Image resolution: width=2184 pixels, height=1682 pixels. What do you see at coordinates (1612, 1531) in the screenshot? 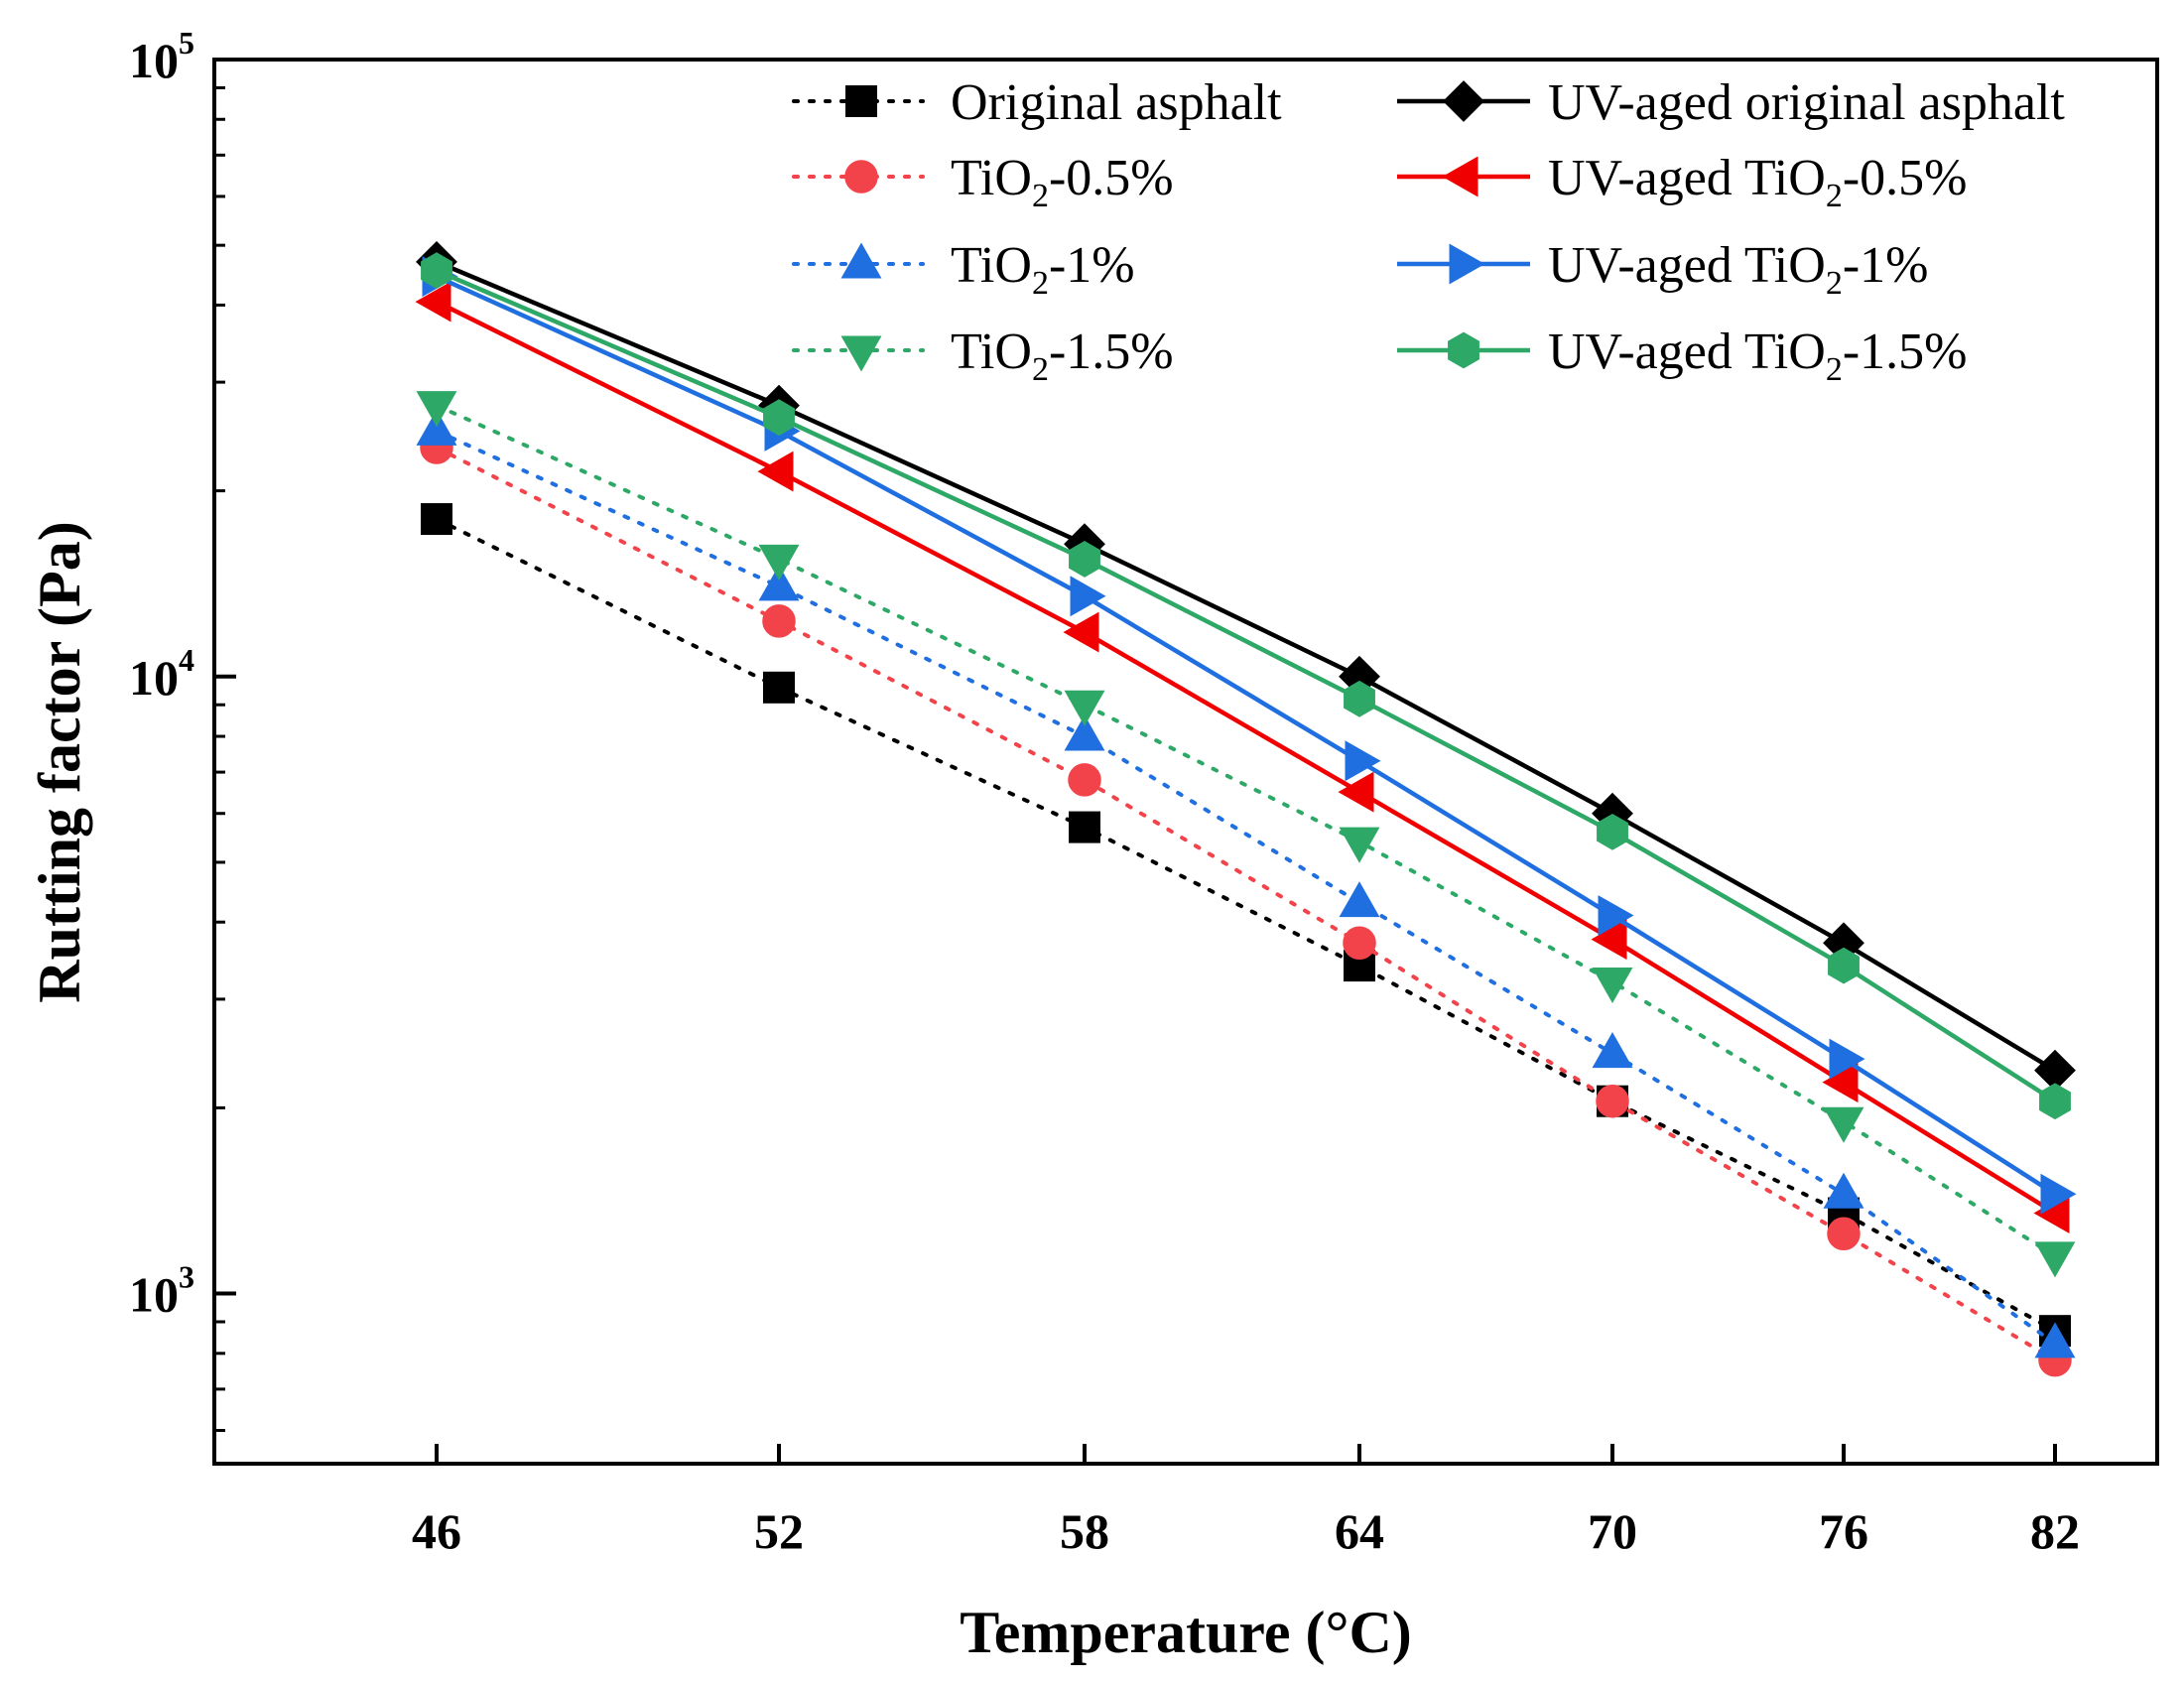
I see `x-tick-label: 70` at bounding box center [1612, 1531].